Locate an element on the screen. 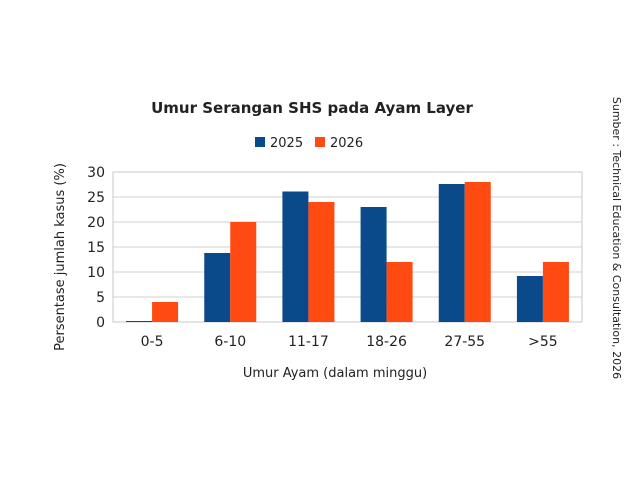 This screenshot has height=480, width=640. bar-2026->55 is located at coordinates (555, 292).